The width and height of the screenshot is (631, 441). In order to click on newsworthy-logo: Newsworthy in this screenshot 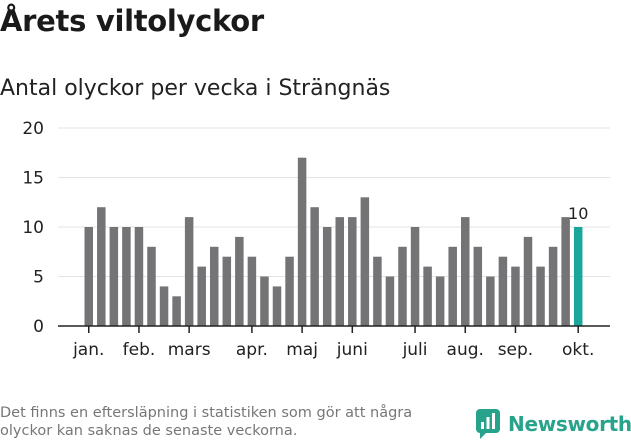, I will do `click(553, 424)`.